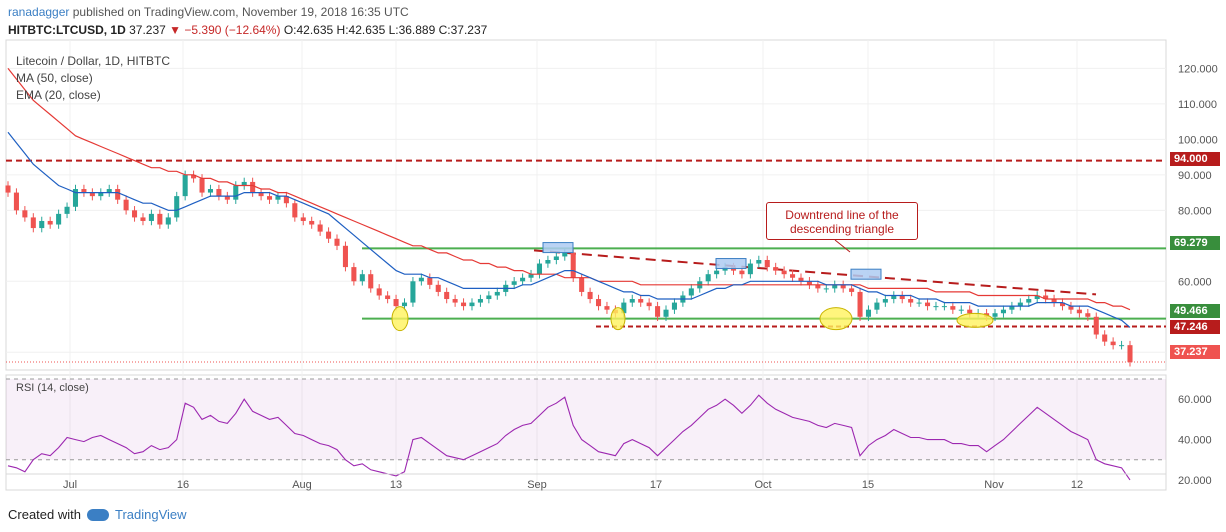 The image size is (1226, 532). I want to click on tradingview-logo-icon, so click(97, 514).